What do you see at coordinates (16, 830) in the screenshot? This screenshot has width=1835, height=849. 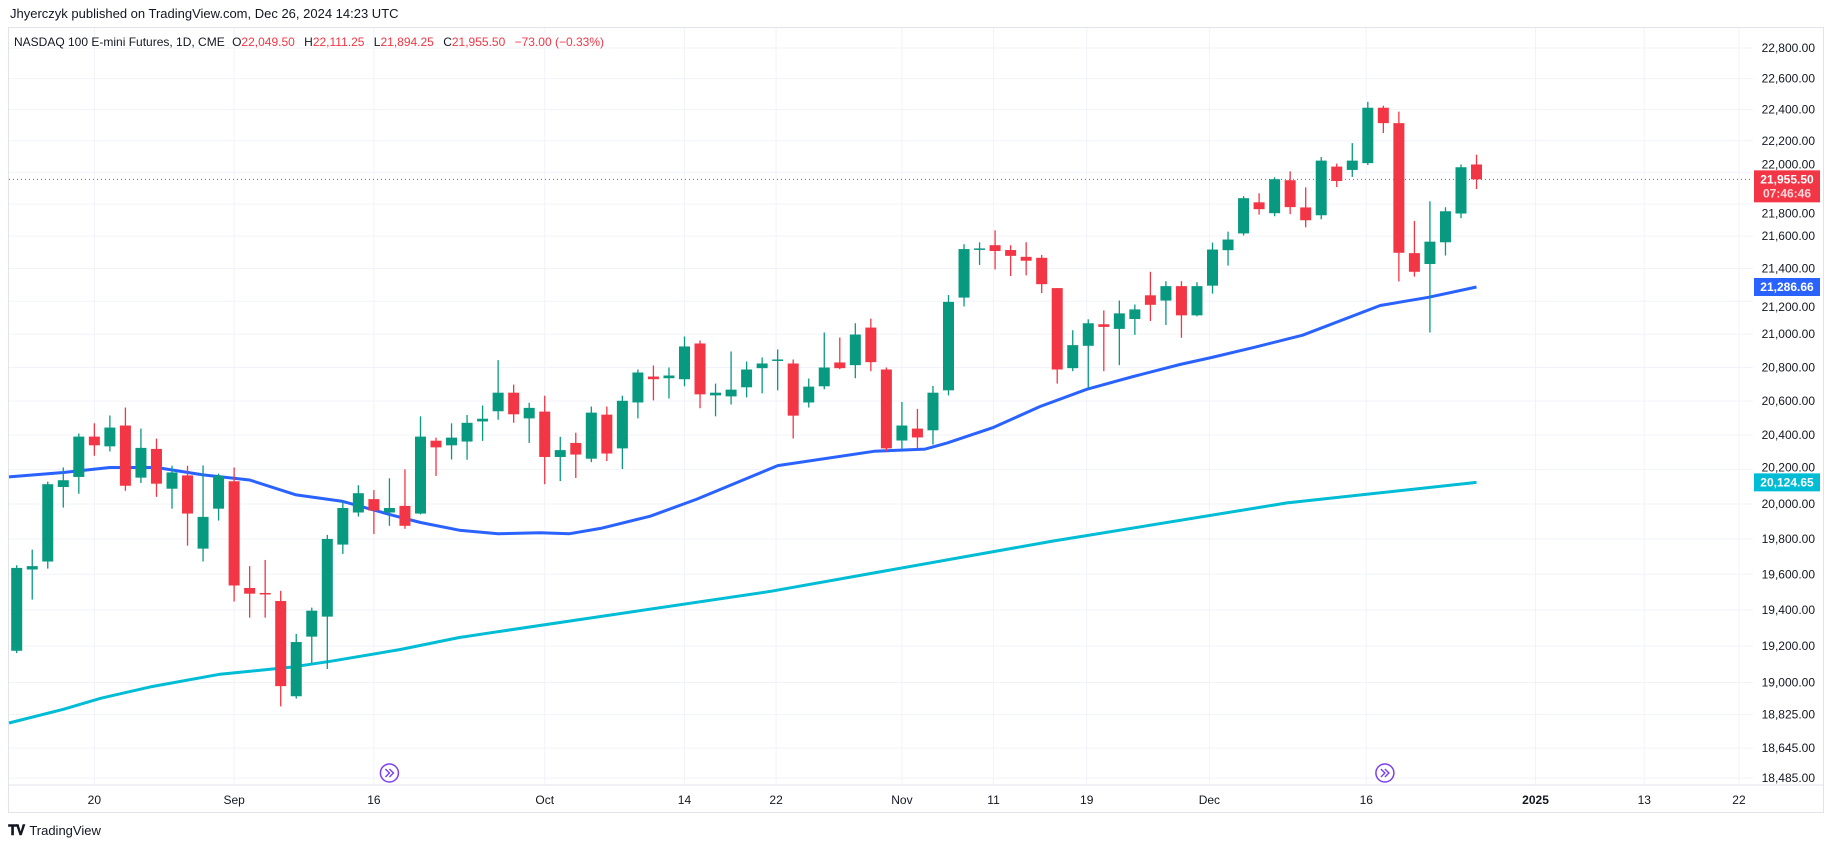 I see `tradingview-logo-icon: 𝐓𝐕` at bounding box center [16, 830].